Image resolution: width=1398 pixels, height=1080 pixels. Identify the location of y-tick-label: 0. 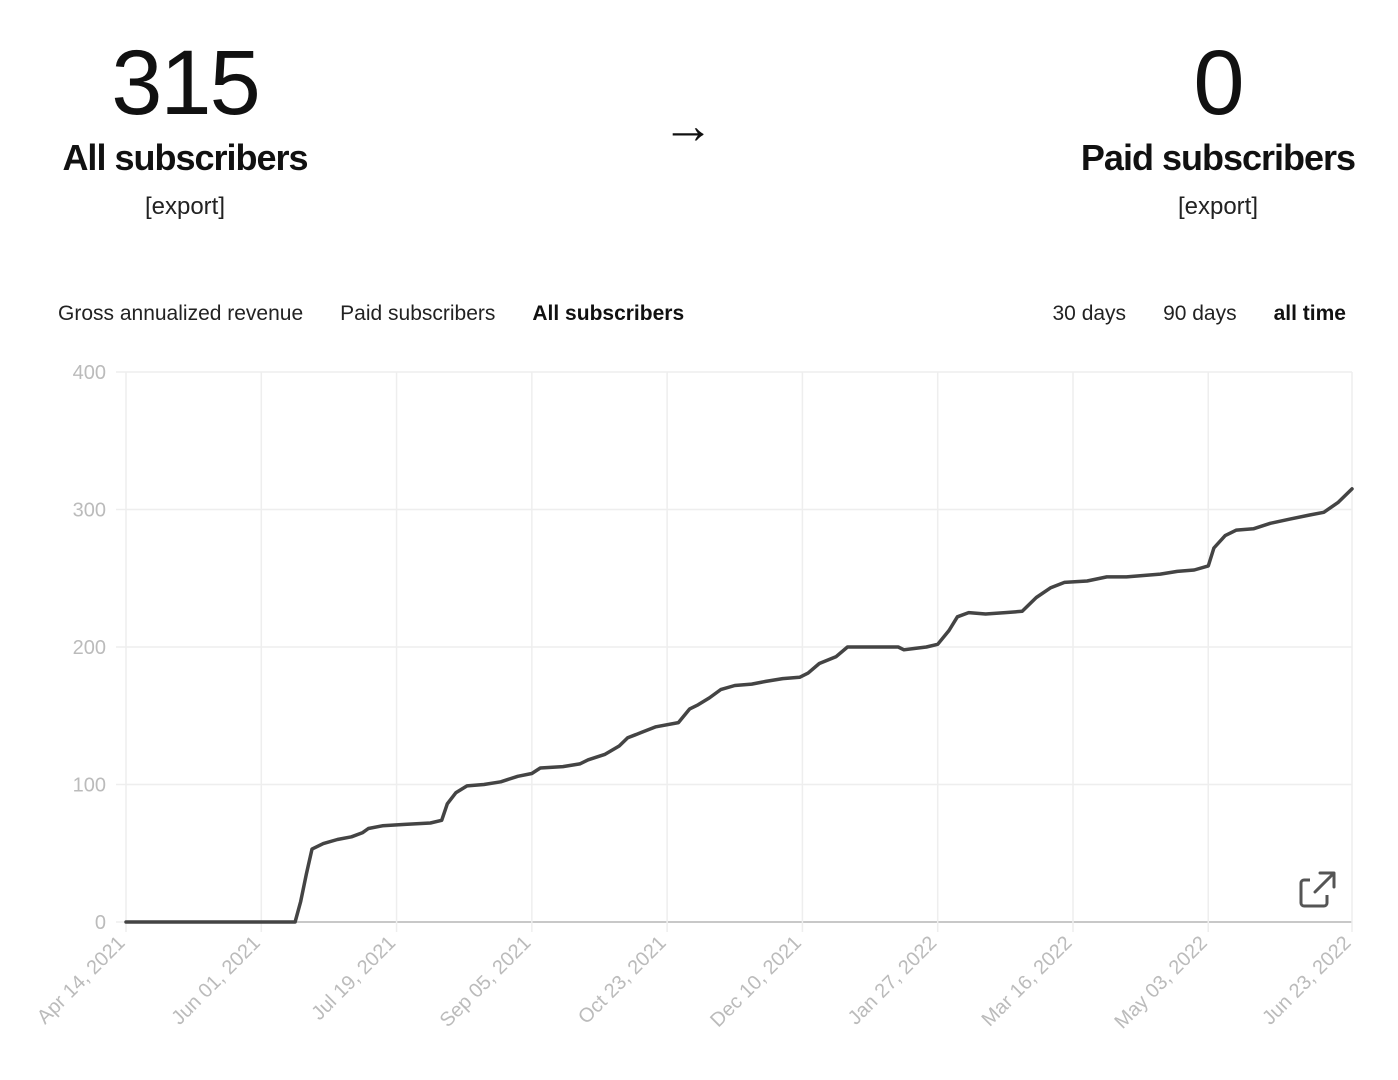
(100, 923).